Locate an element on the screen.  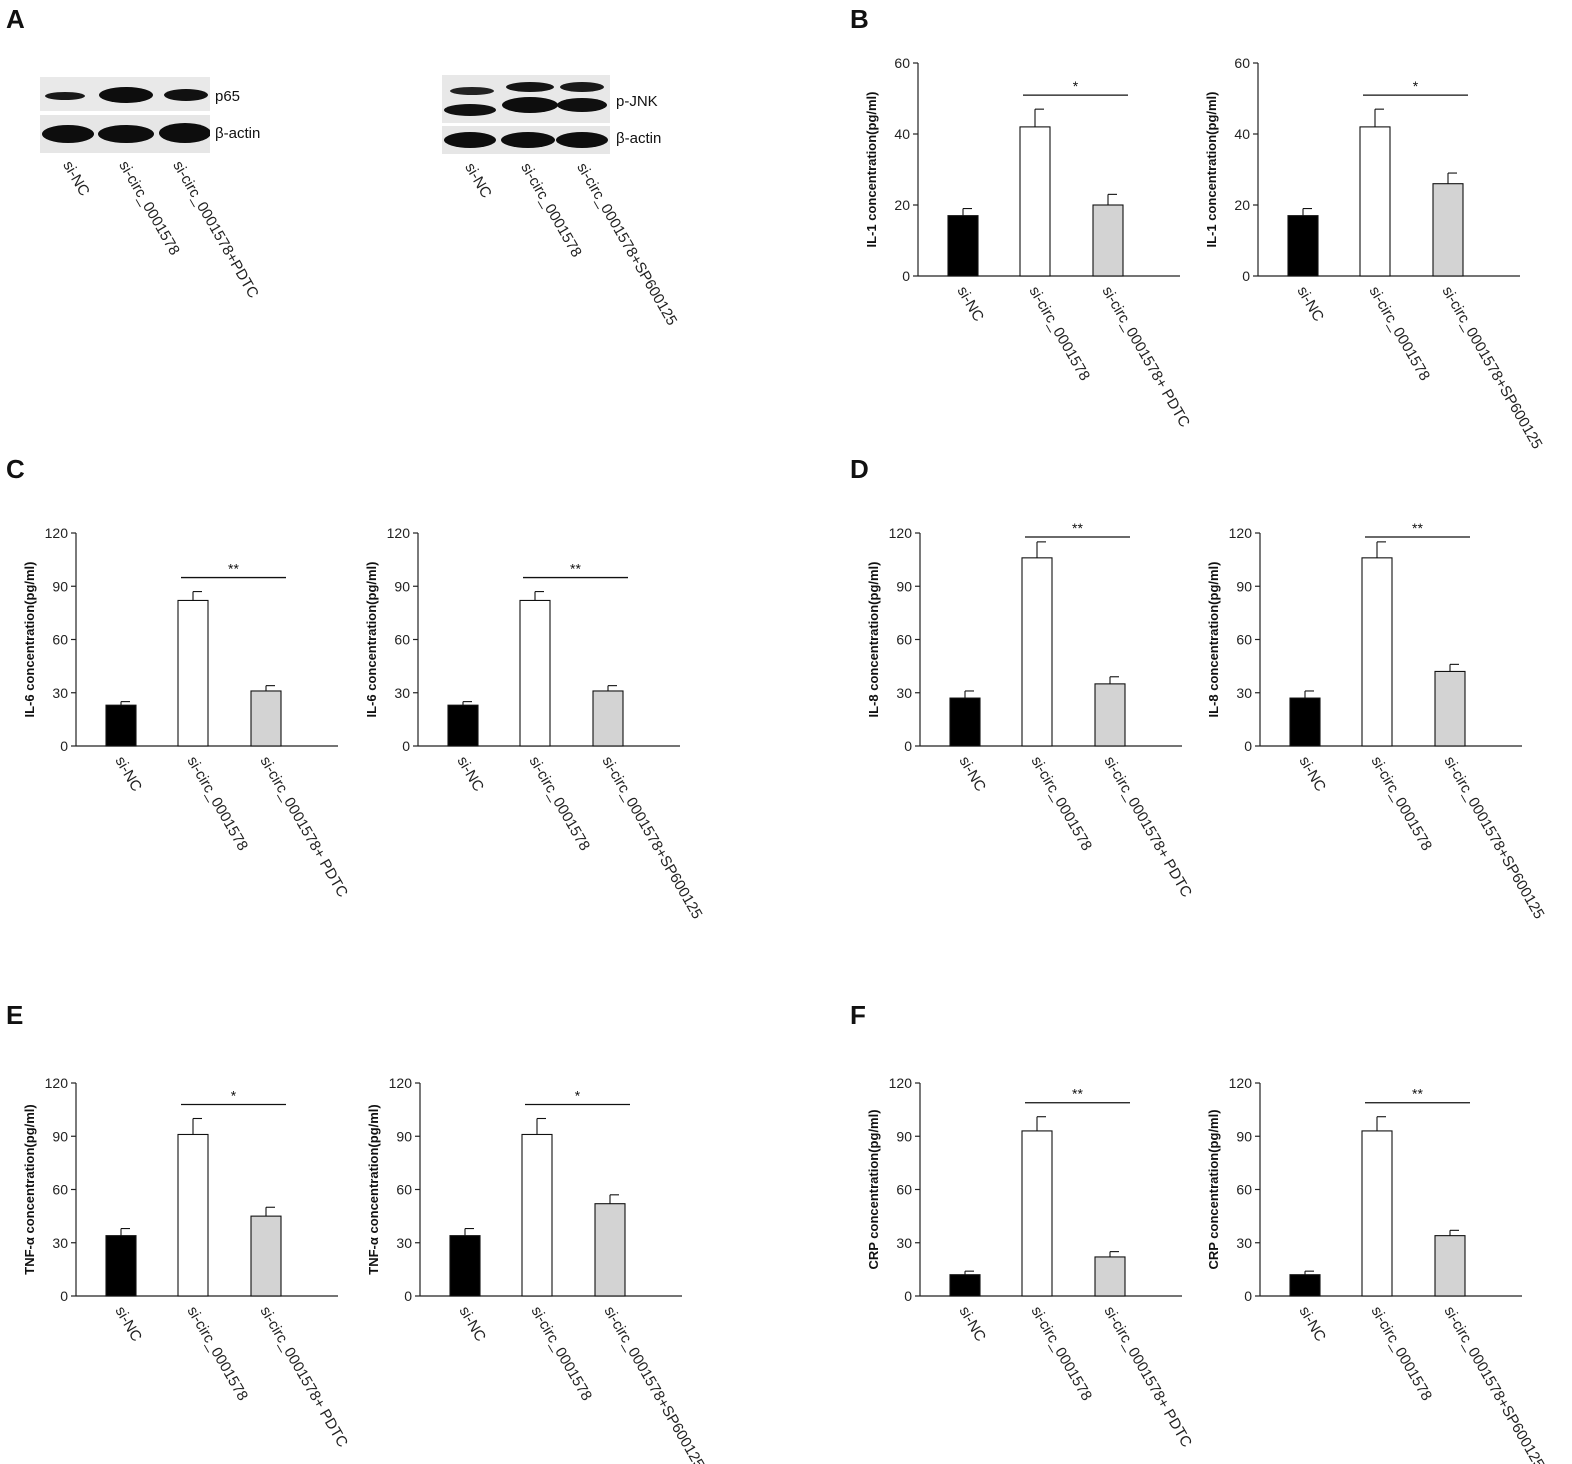
blot1-lane-3: si-circ_0001578+PDTC is located at coordinates (215, 230).